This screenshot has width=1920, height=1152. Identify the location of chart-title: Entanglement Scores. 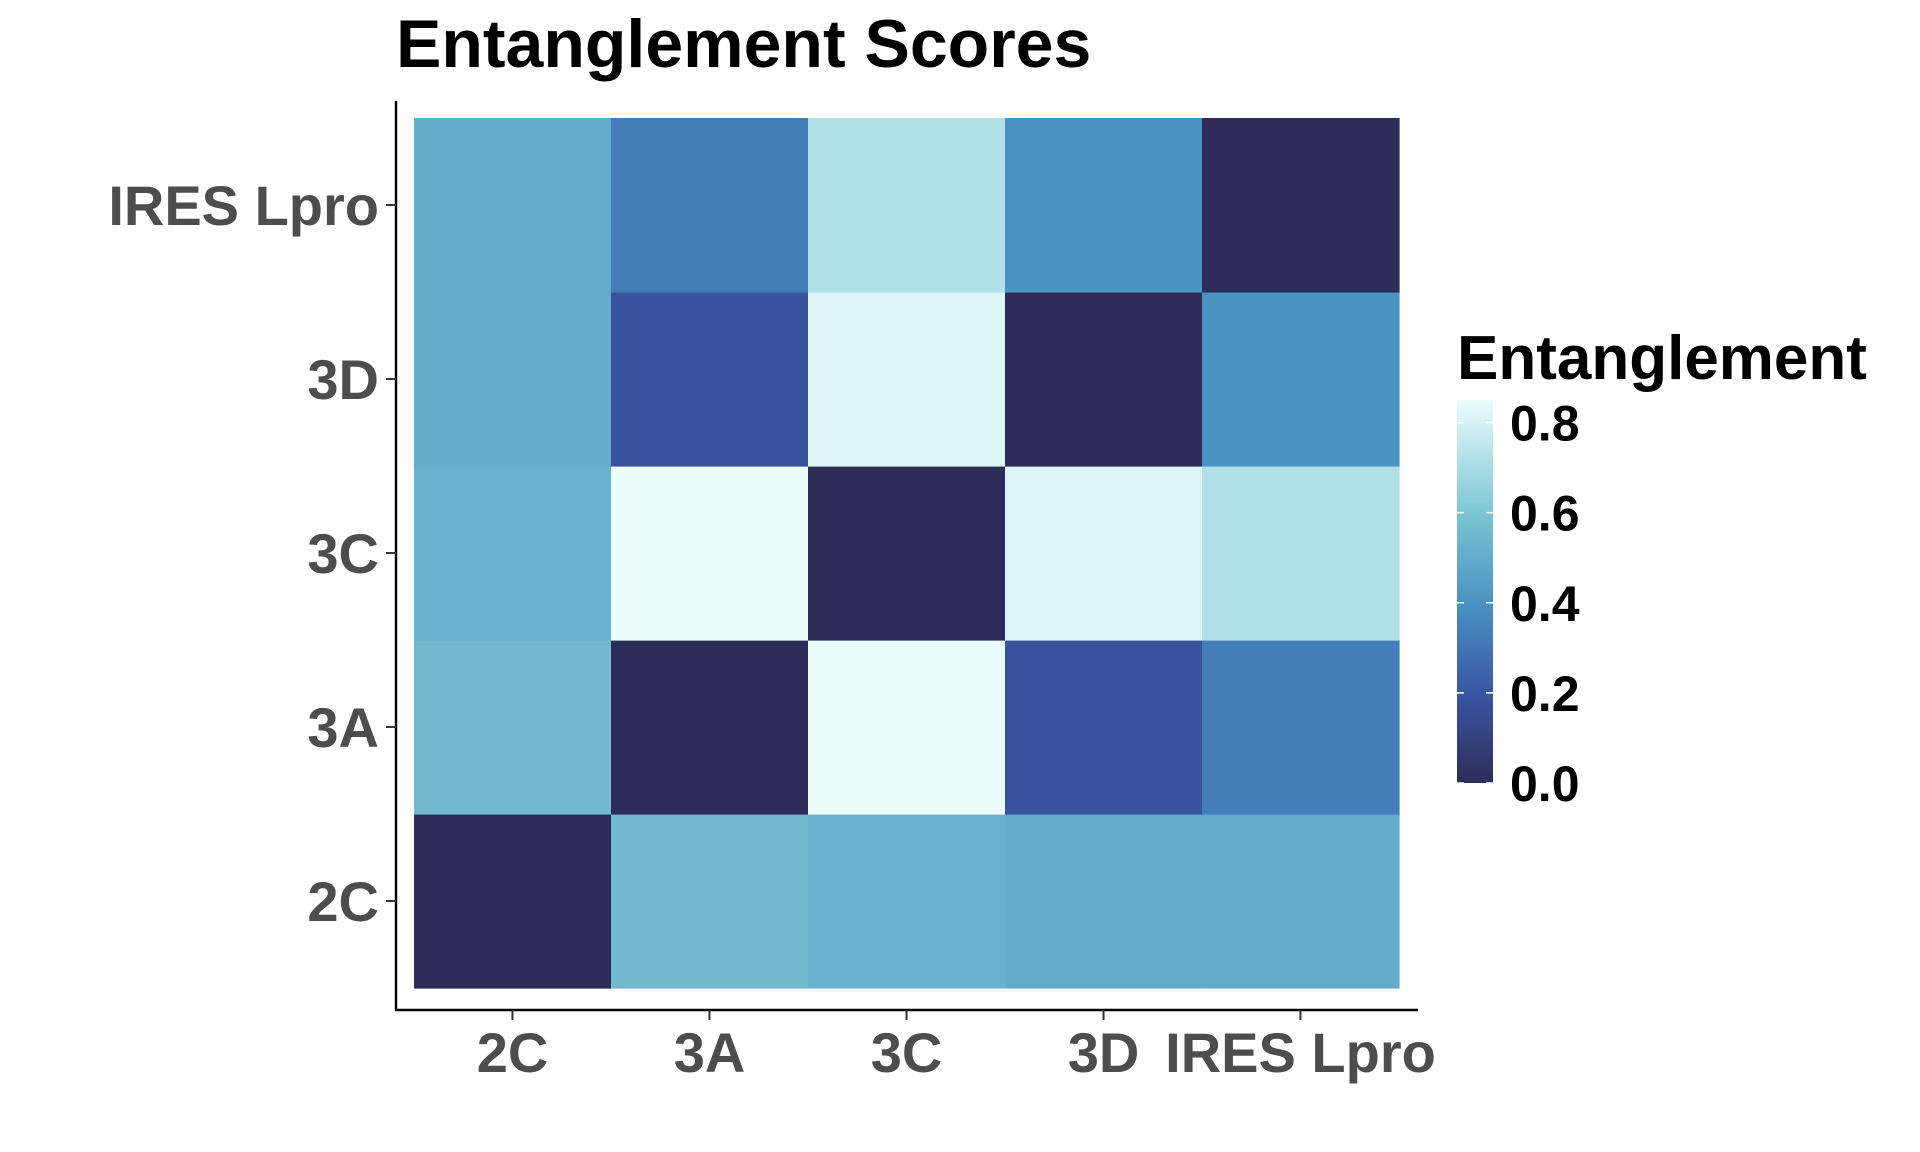
(743, 44).